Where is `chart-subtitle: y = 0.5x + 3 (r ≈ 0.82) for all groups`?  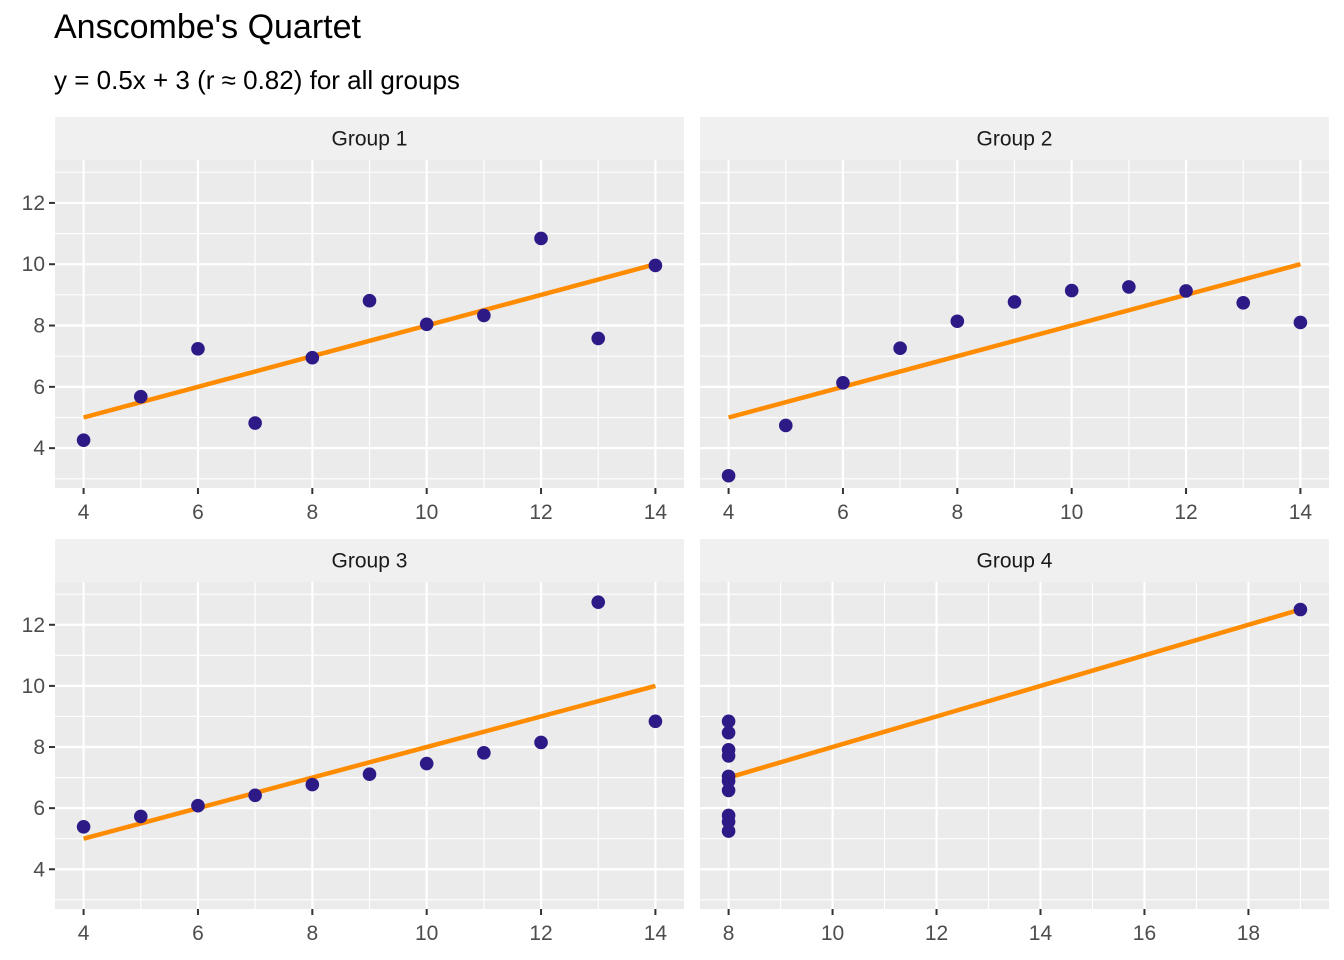
chart-subtitle: y = 0.5x + 3 (r ≈ 0.82) for all groups is located at coordinates (257, 80).